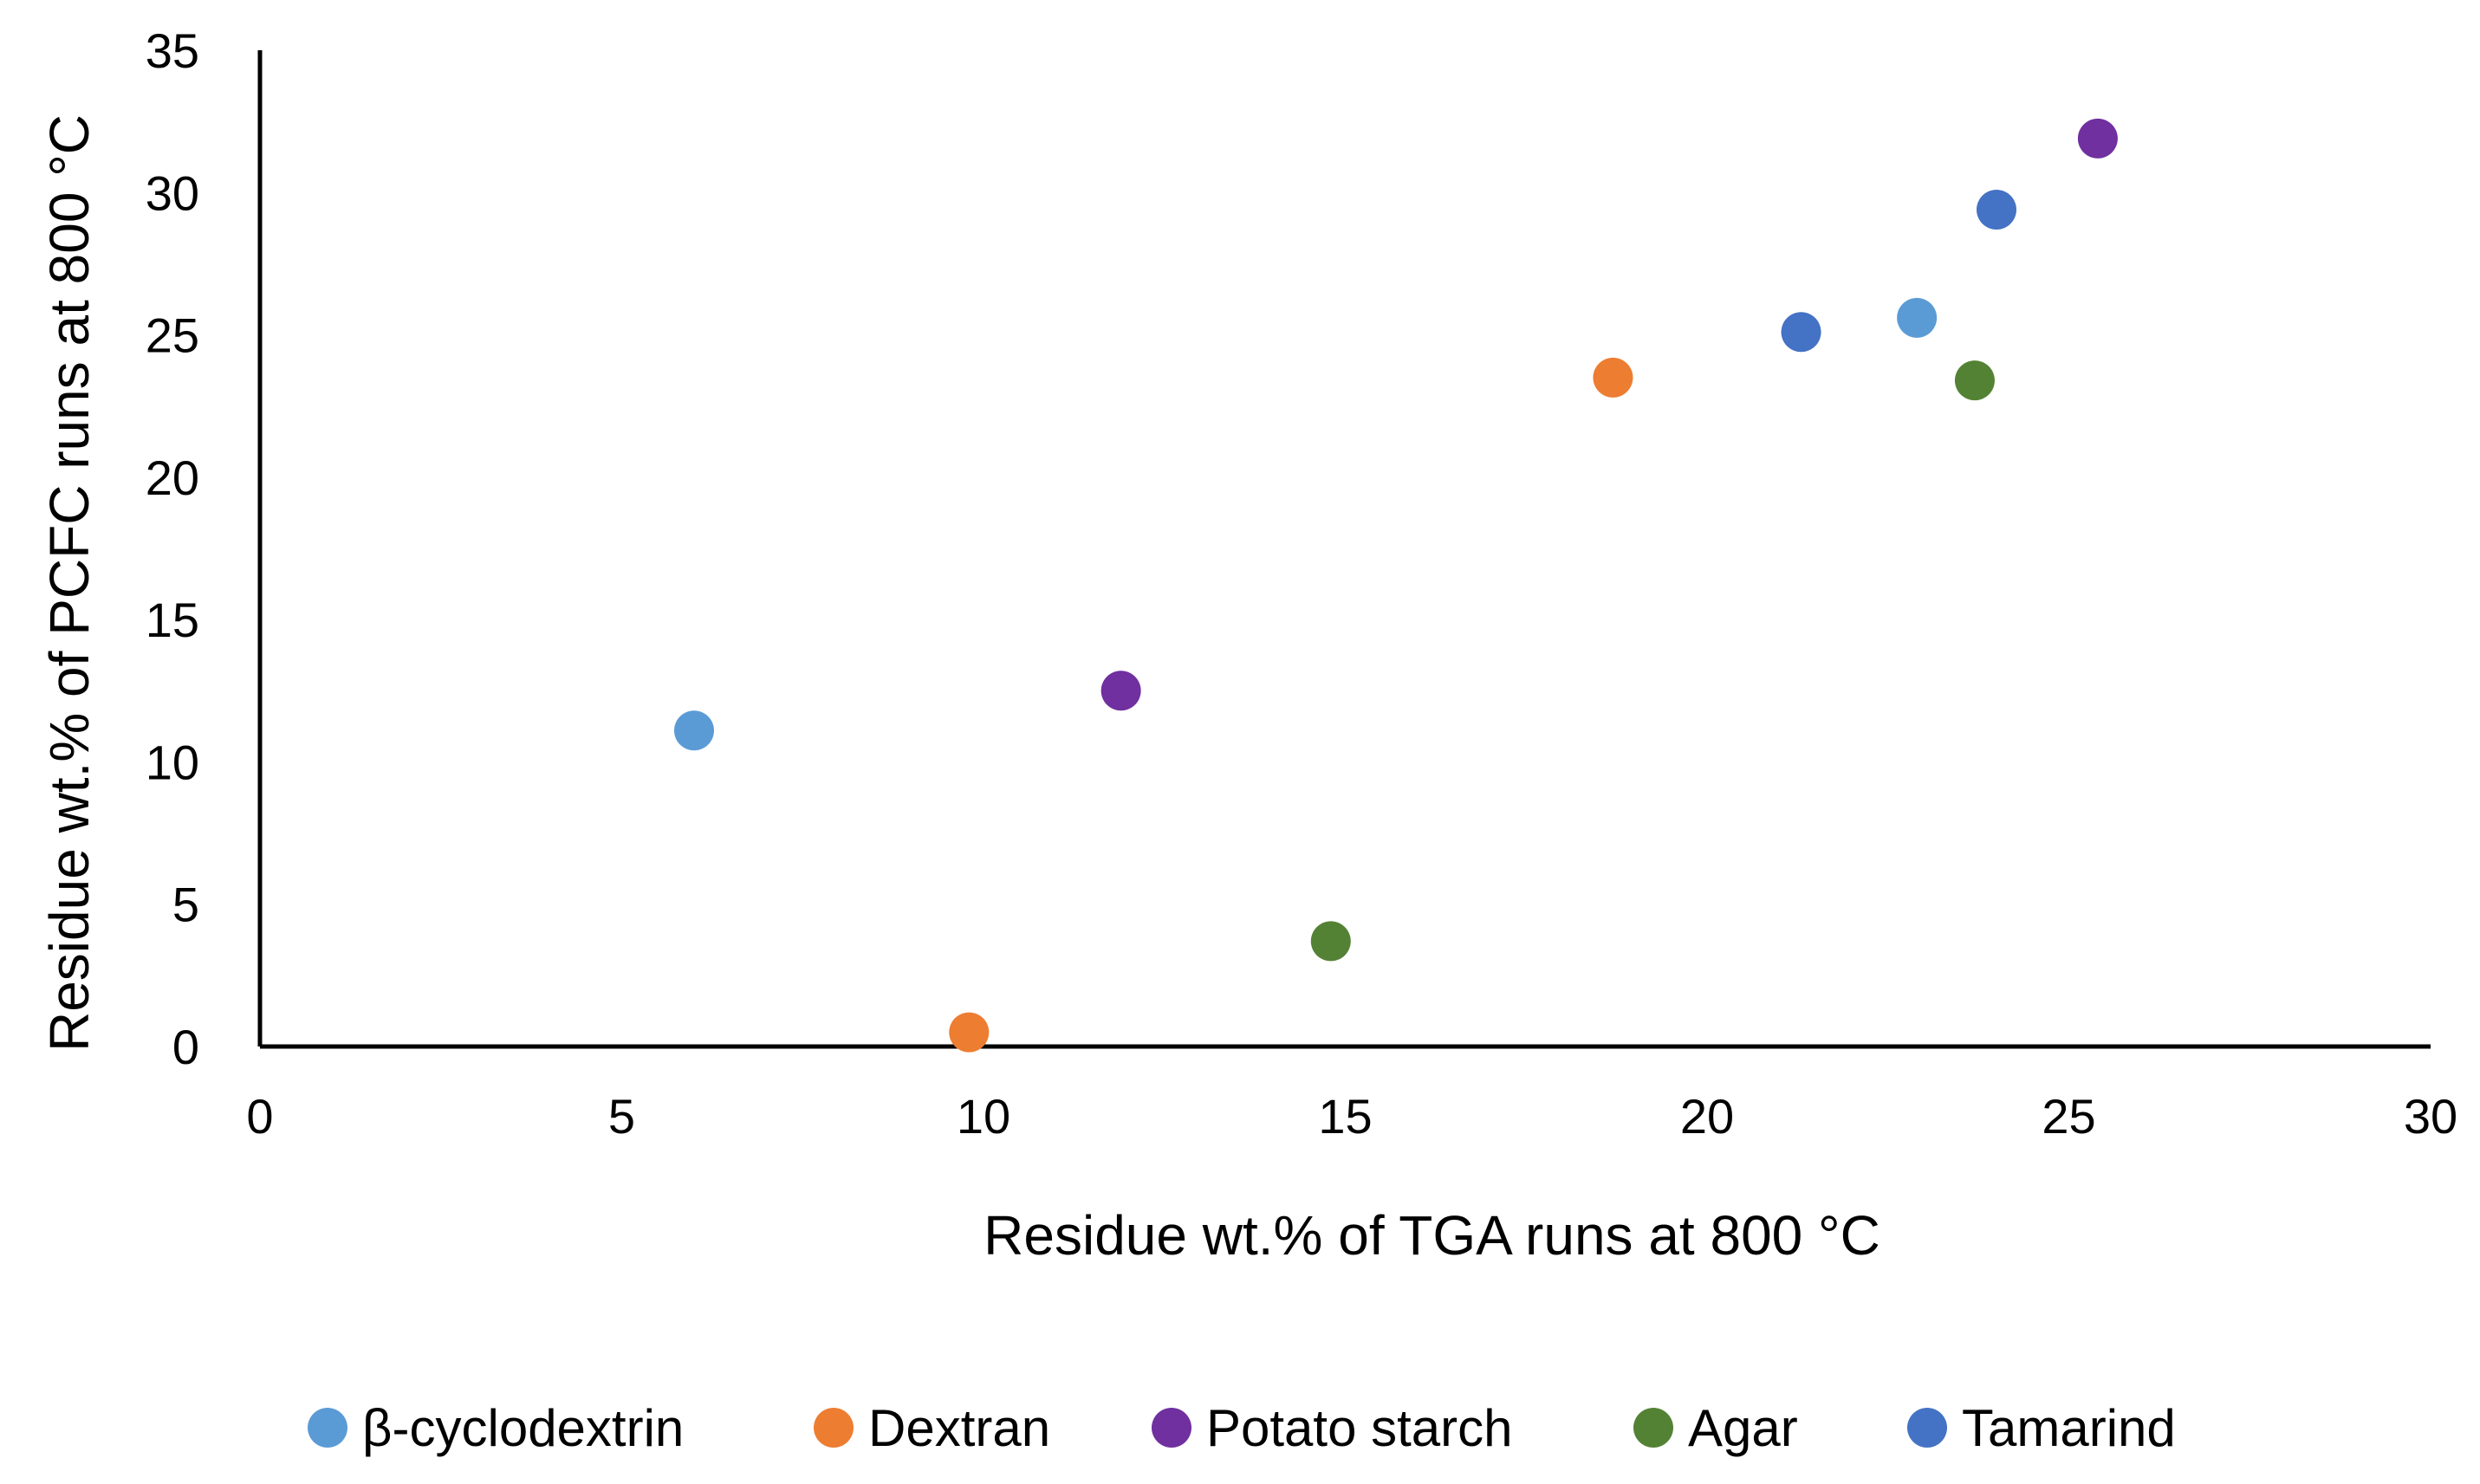  What do you see at coordinates (172, 620) in the screenshot?
I see `y-tick-label: 15` at bounding box center [172, 620].